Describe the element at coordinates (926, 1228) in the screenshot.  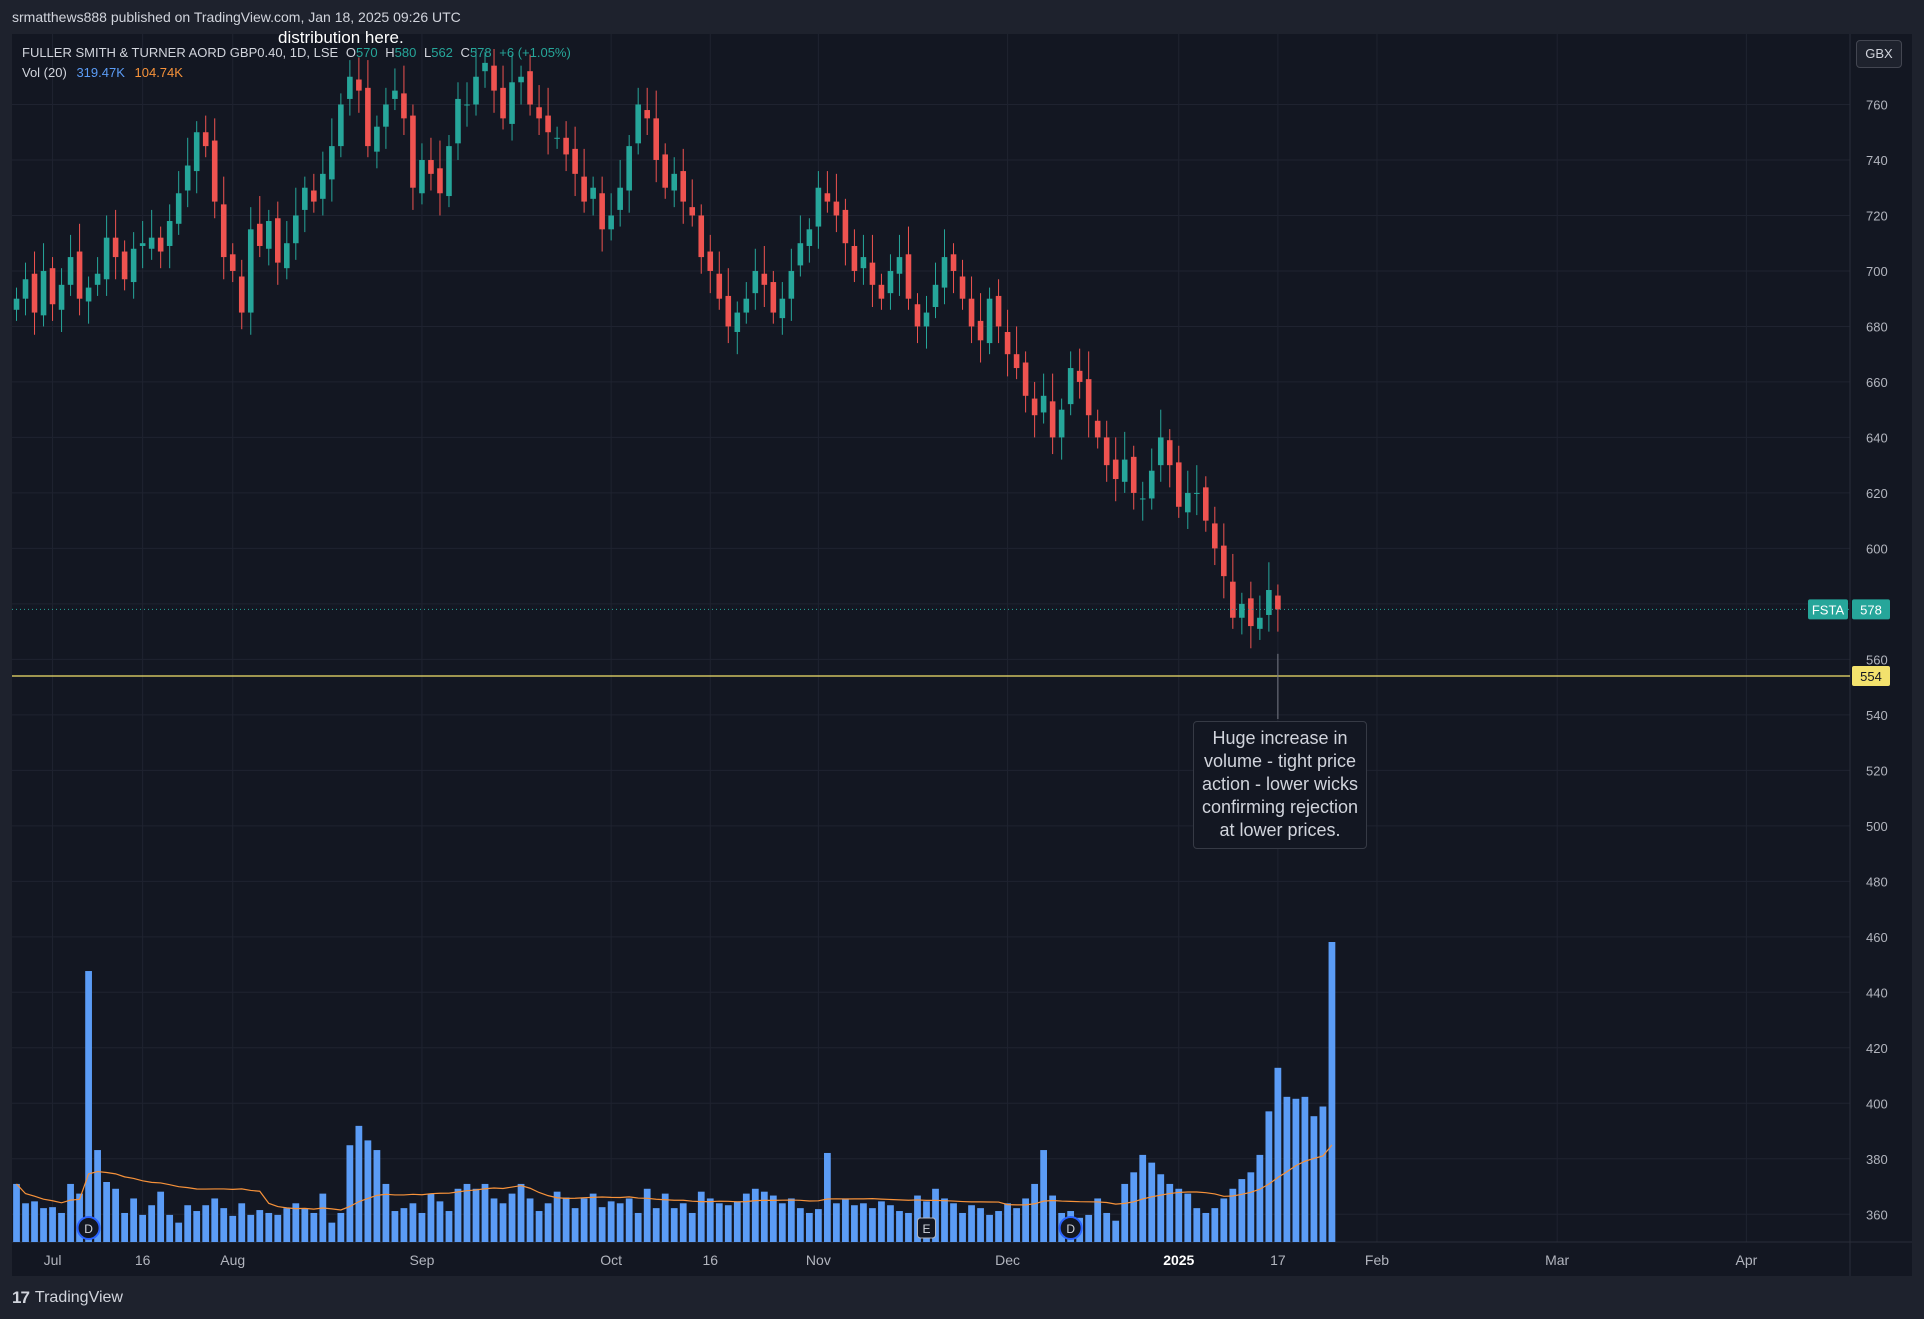
I see `earnings-marker` at that location.